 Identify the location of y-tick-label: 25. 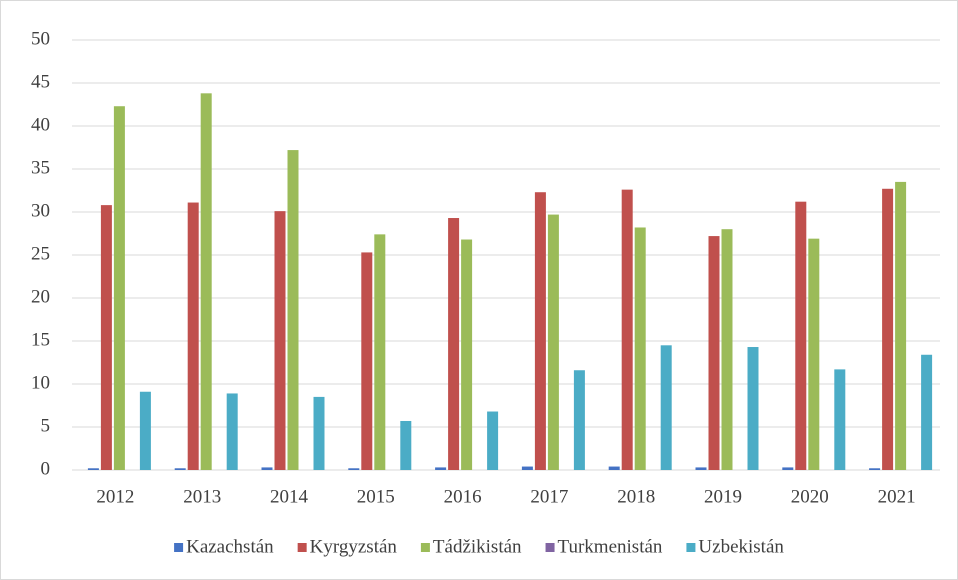
(40, 253).